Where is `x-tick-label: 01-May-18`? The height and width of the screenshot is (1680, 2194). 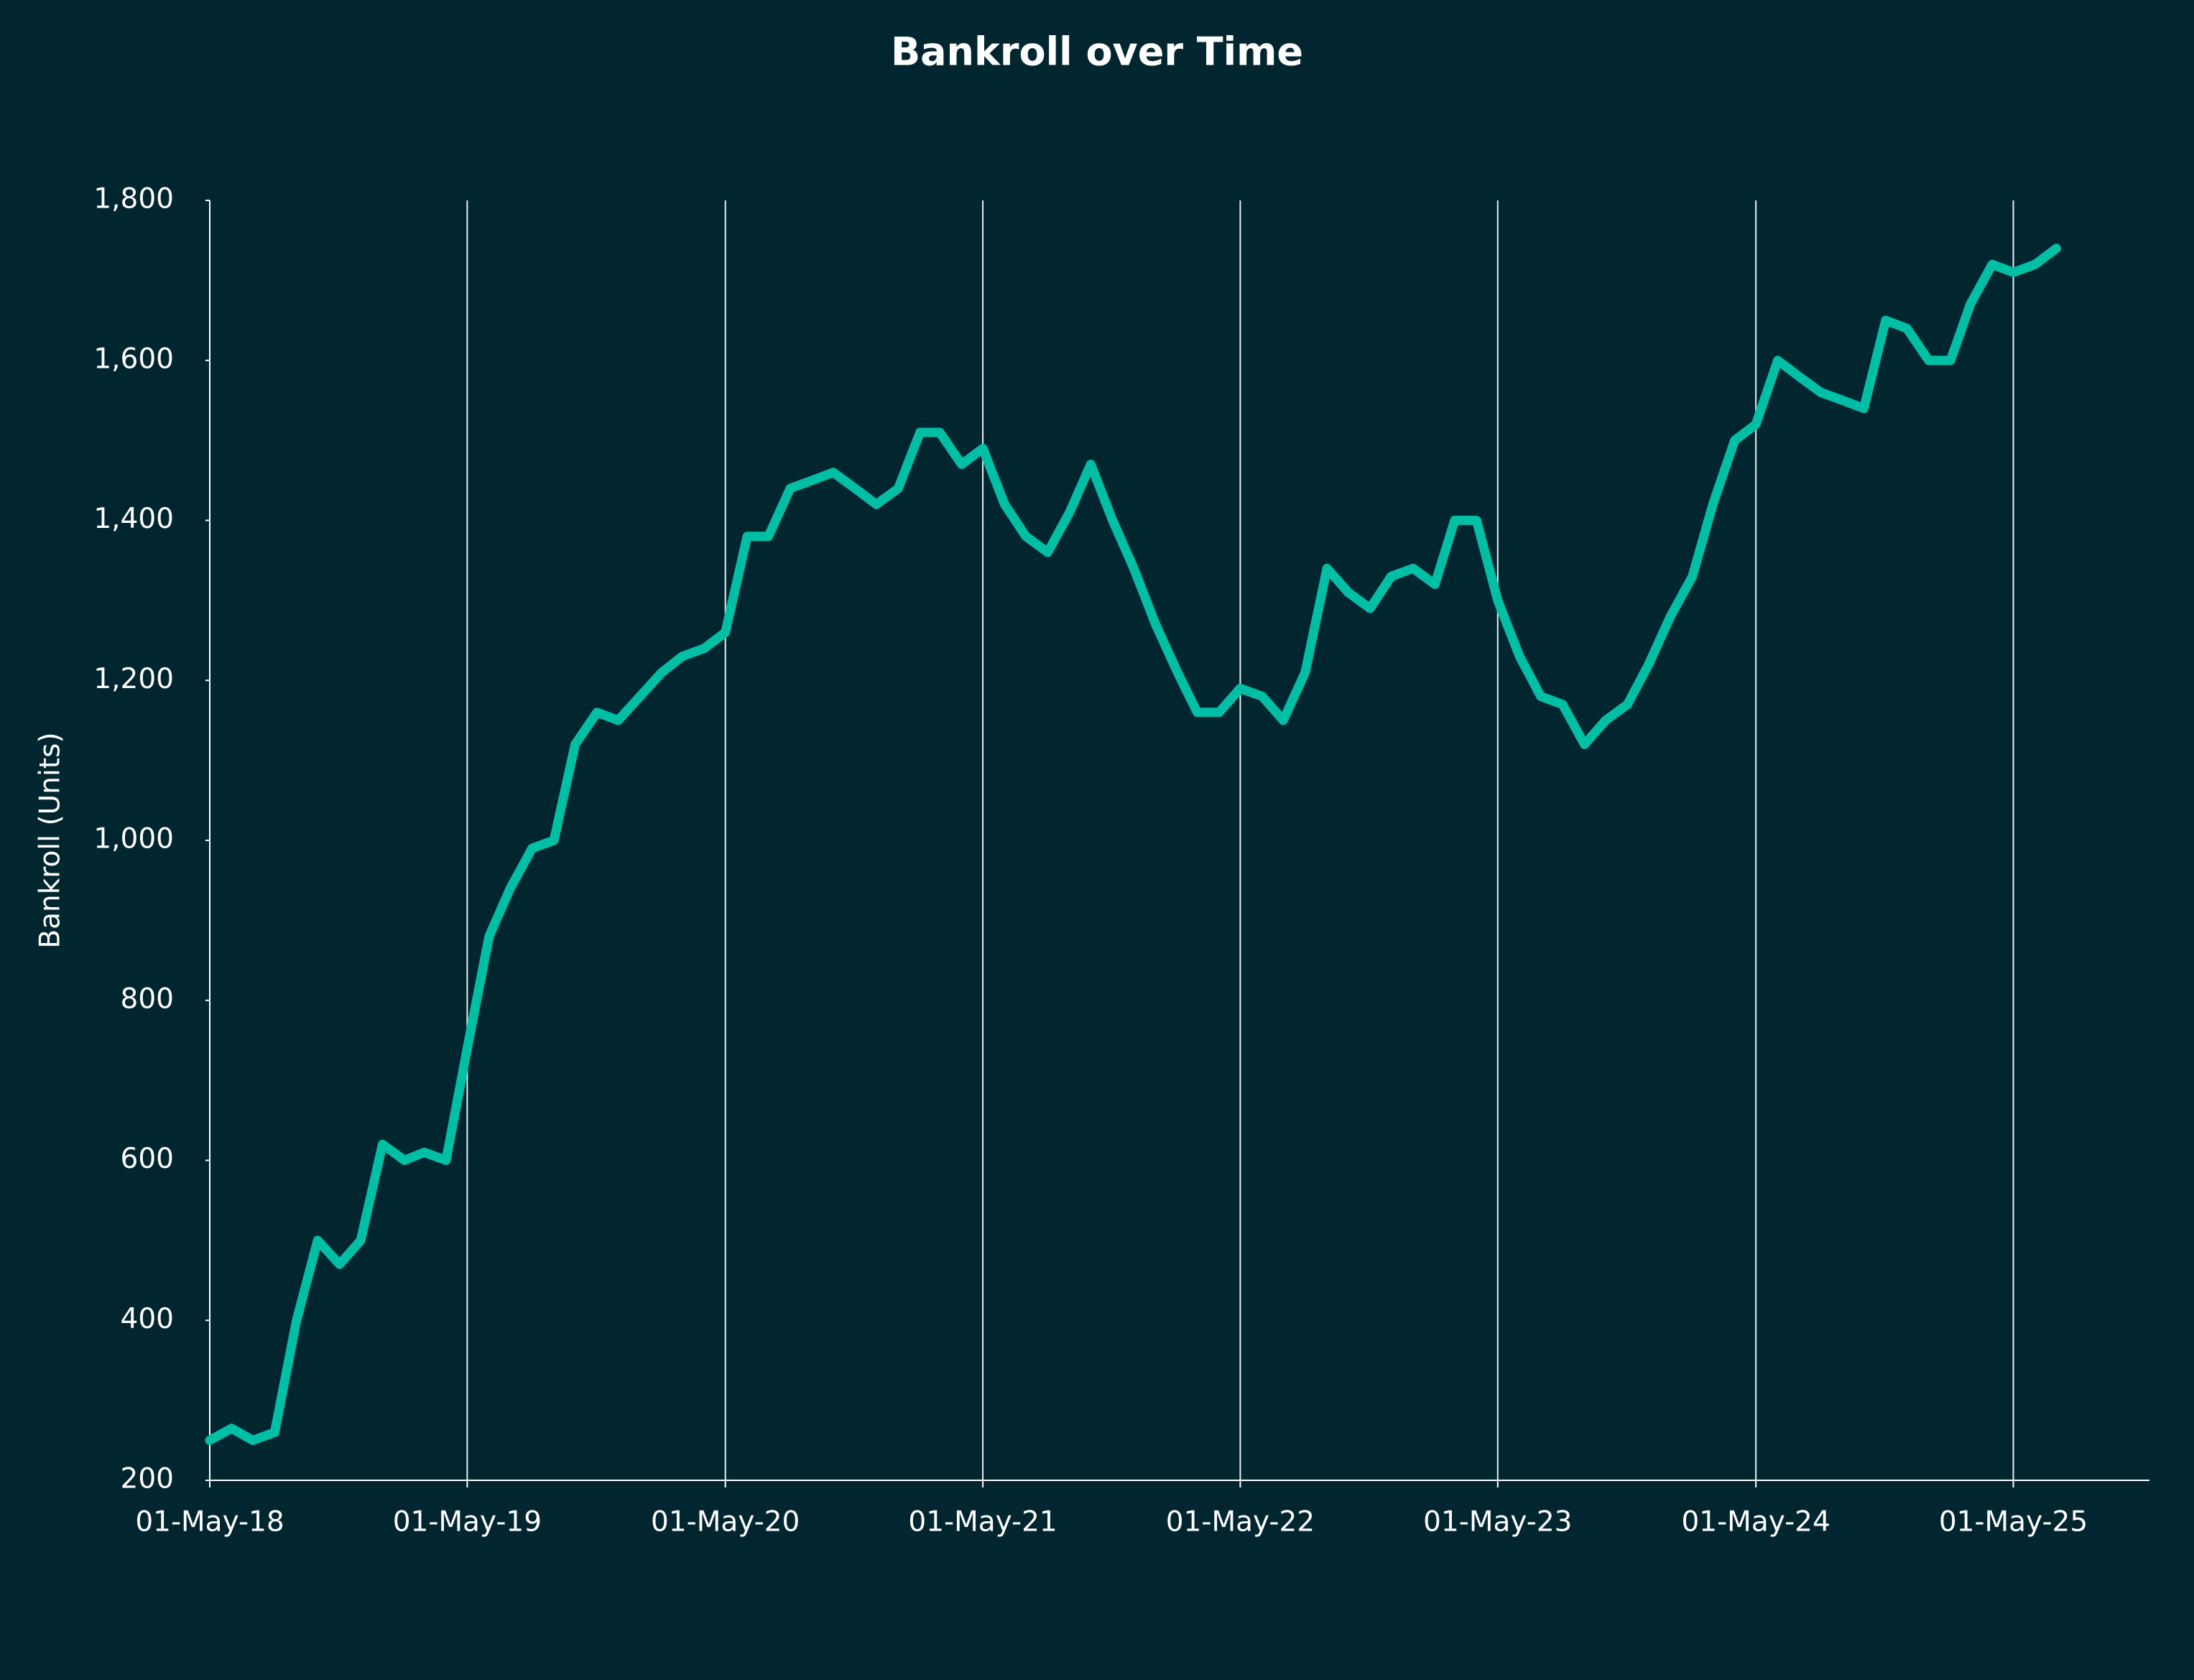
x-tick-label: 01-May-18 is located at coordinates (209, 1522).